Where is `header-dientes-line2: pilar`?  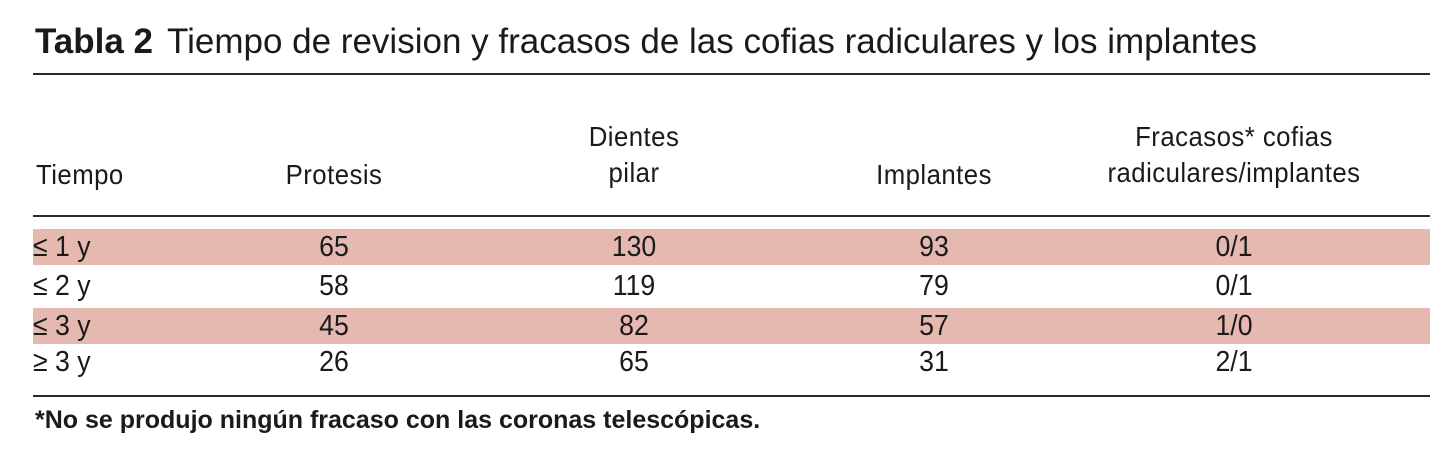 header-dientes-line2: pilar is located at coordinates (634, 172).